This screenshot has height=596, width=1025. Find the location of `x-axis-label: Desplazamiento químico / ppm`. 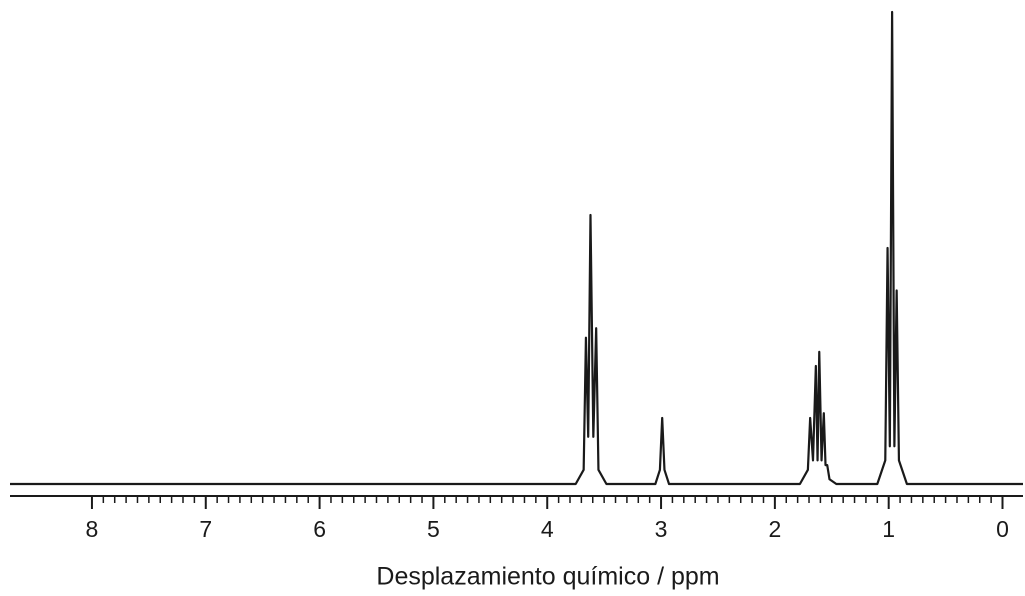

x-axis-label: Desplazamiento químico / ppm is located at coordinates (547, 577).